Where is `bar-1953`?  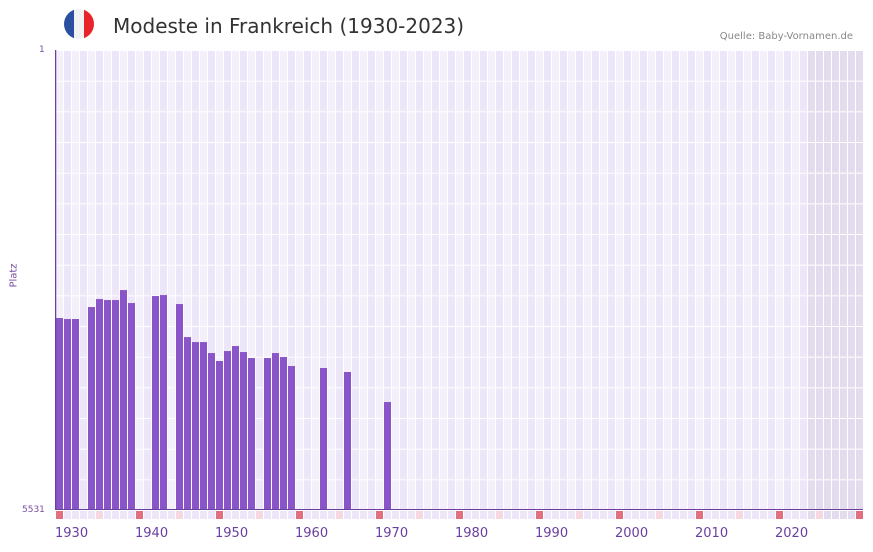
bar-1953 is located at coordinates (243, 431).